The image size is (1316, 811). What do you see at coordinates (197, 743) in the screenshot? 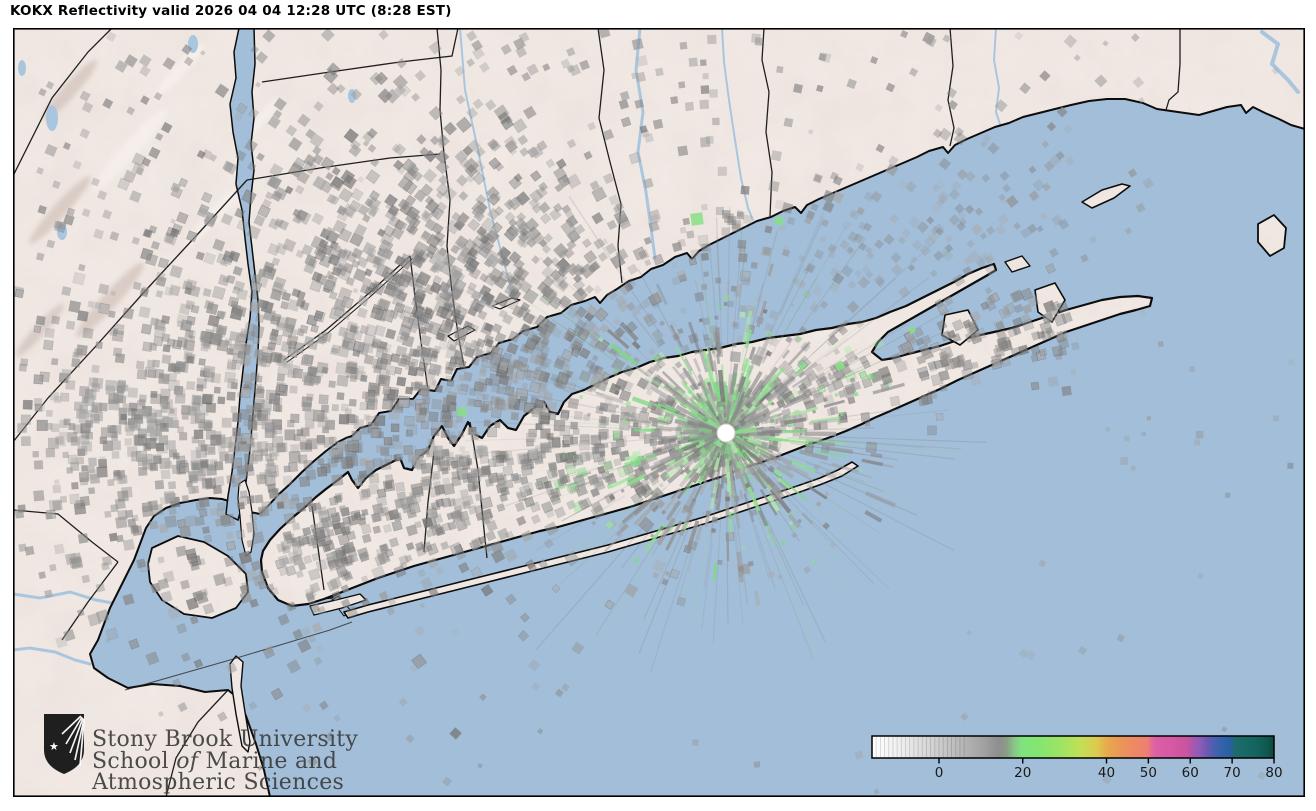
I see `county-boundary` at bounding box center [197, 743].